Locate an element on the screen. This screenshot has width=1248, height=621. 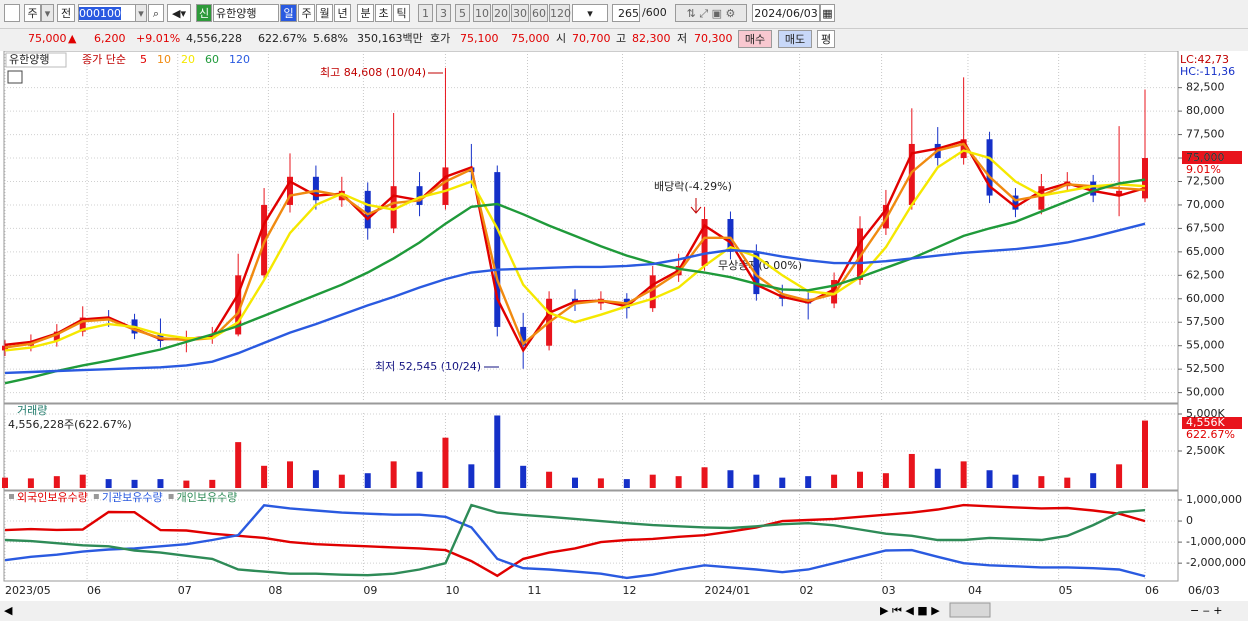
period-select: 주 is located at coordinates (32, 13).